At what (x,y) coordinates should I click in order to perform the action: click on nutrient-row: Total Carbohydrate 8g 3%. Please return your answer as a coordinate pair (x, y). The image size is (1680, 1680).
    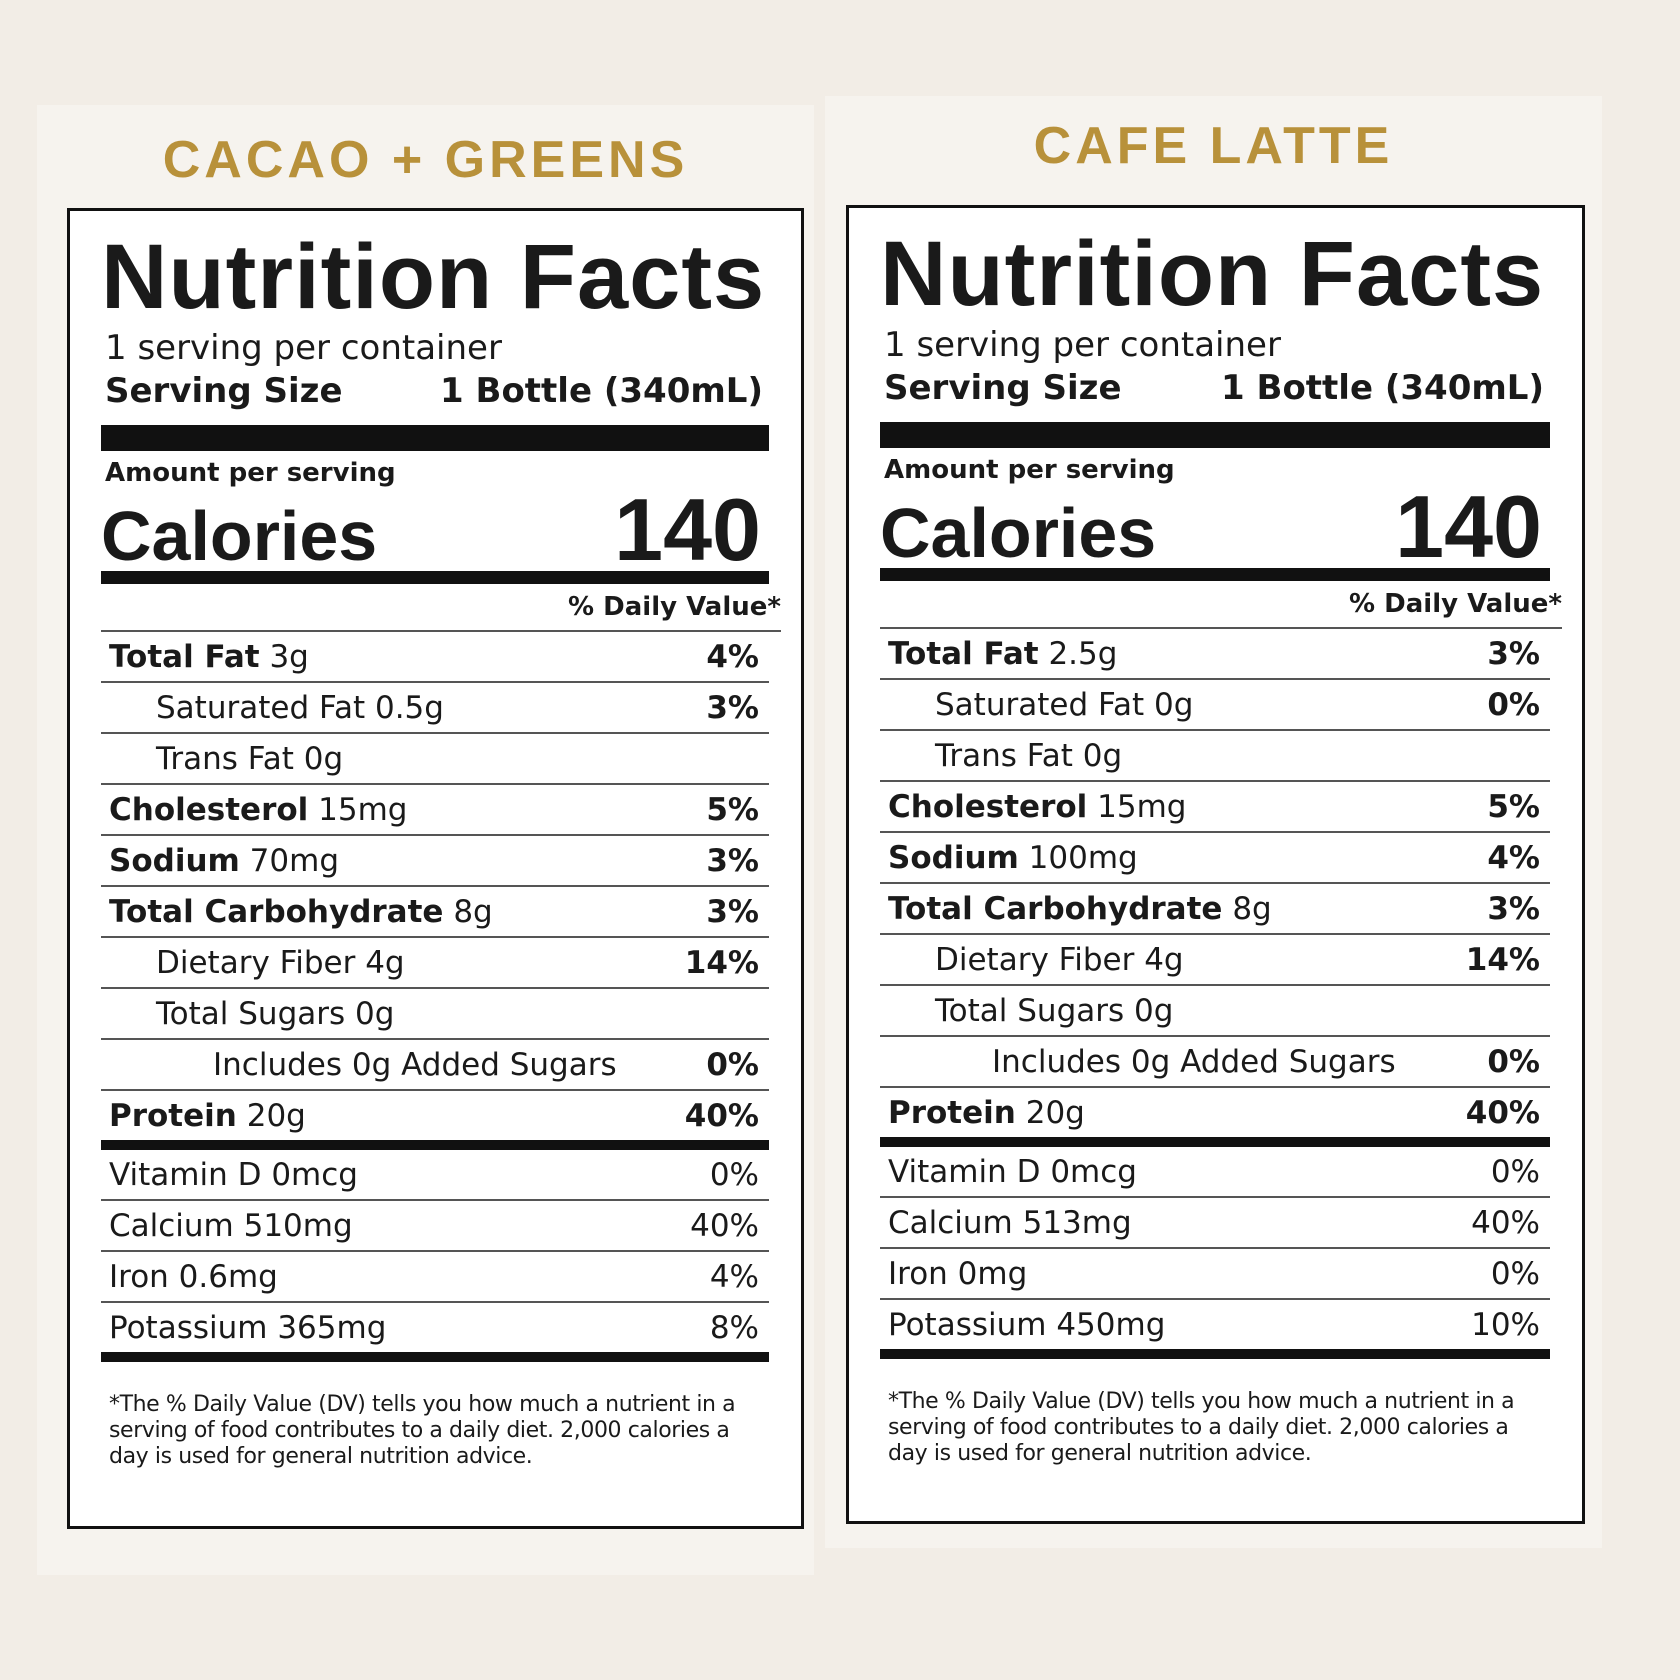
    Looking at the image, I should click on (1215, 909).